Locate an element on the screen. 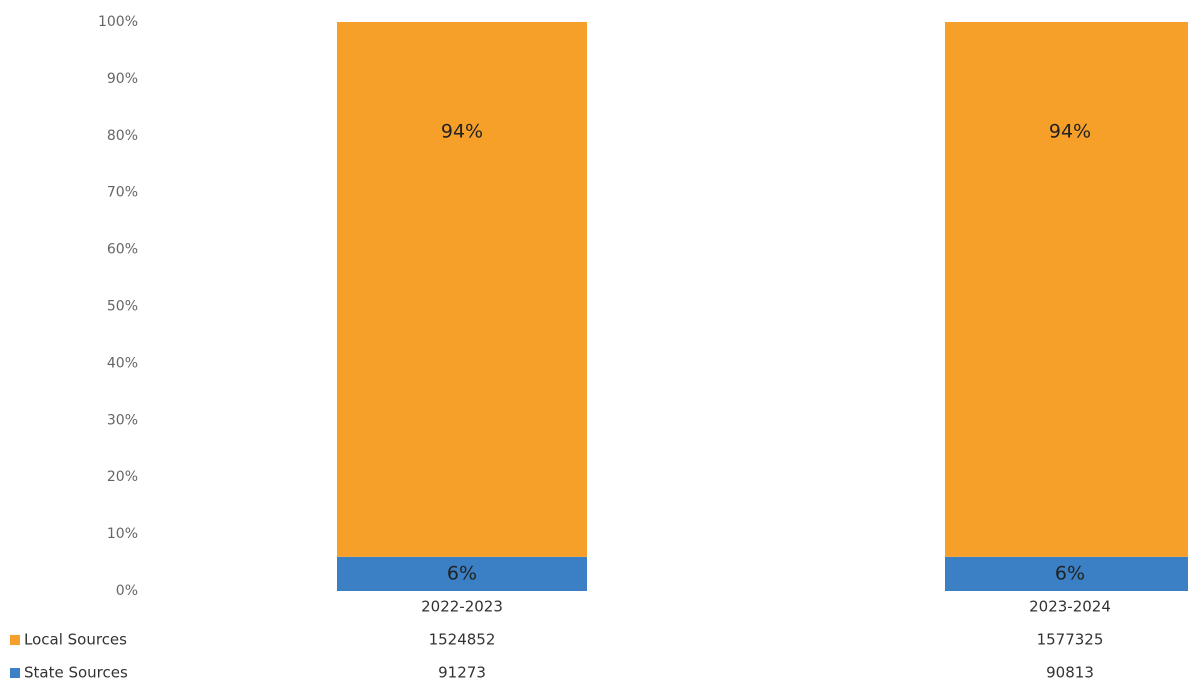  y-tick-label: 30% is located at coordinates (122, 420).